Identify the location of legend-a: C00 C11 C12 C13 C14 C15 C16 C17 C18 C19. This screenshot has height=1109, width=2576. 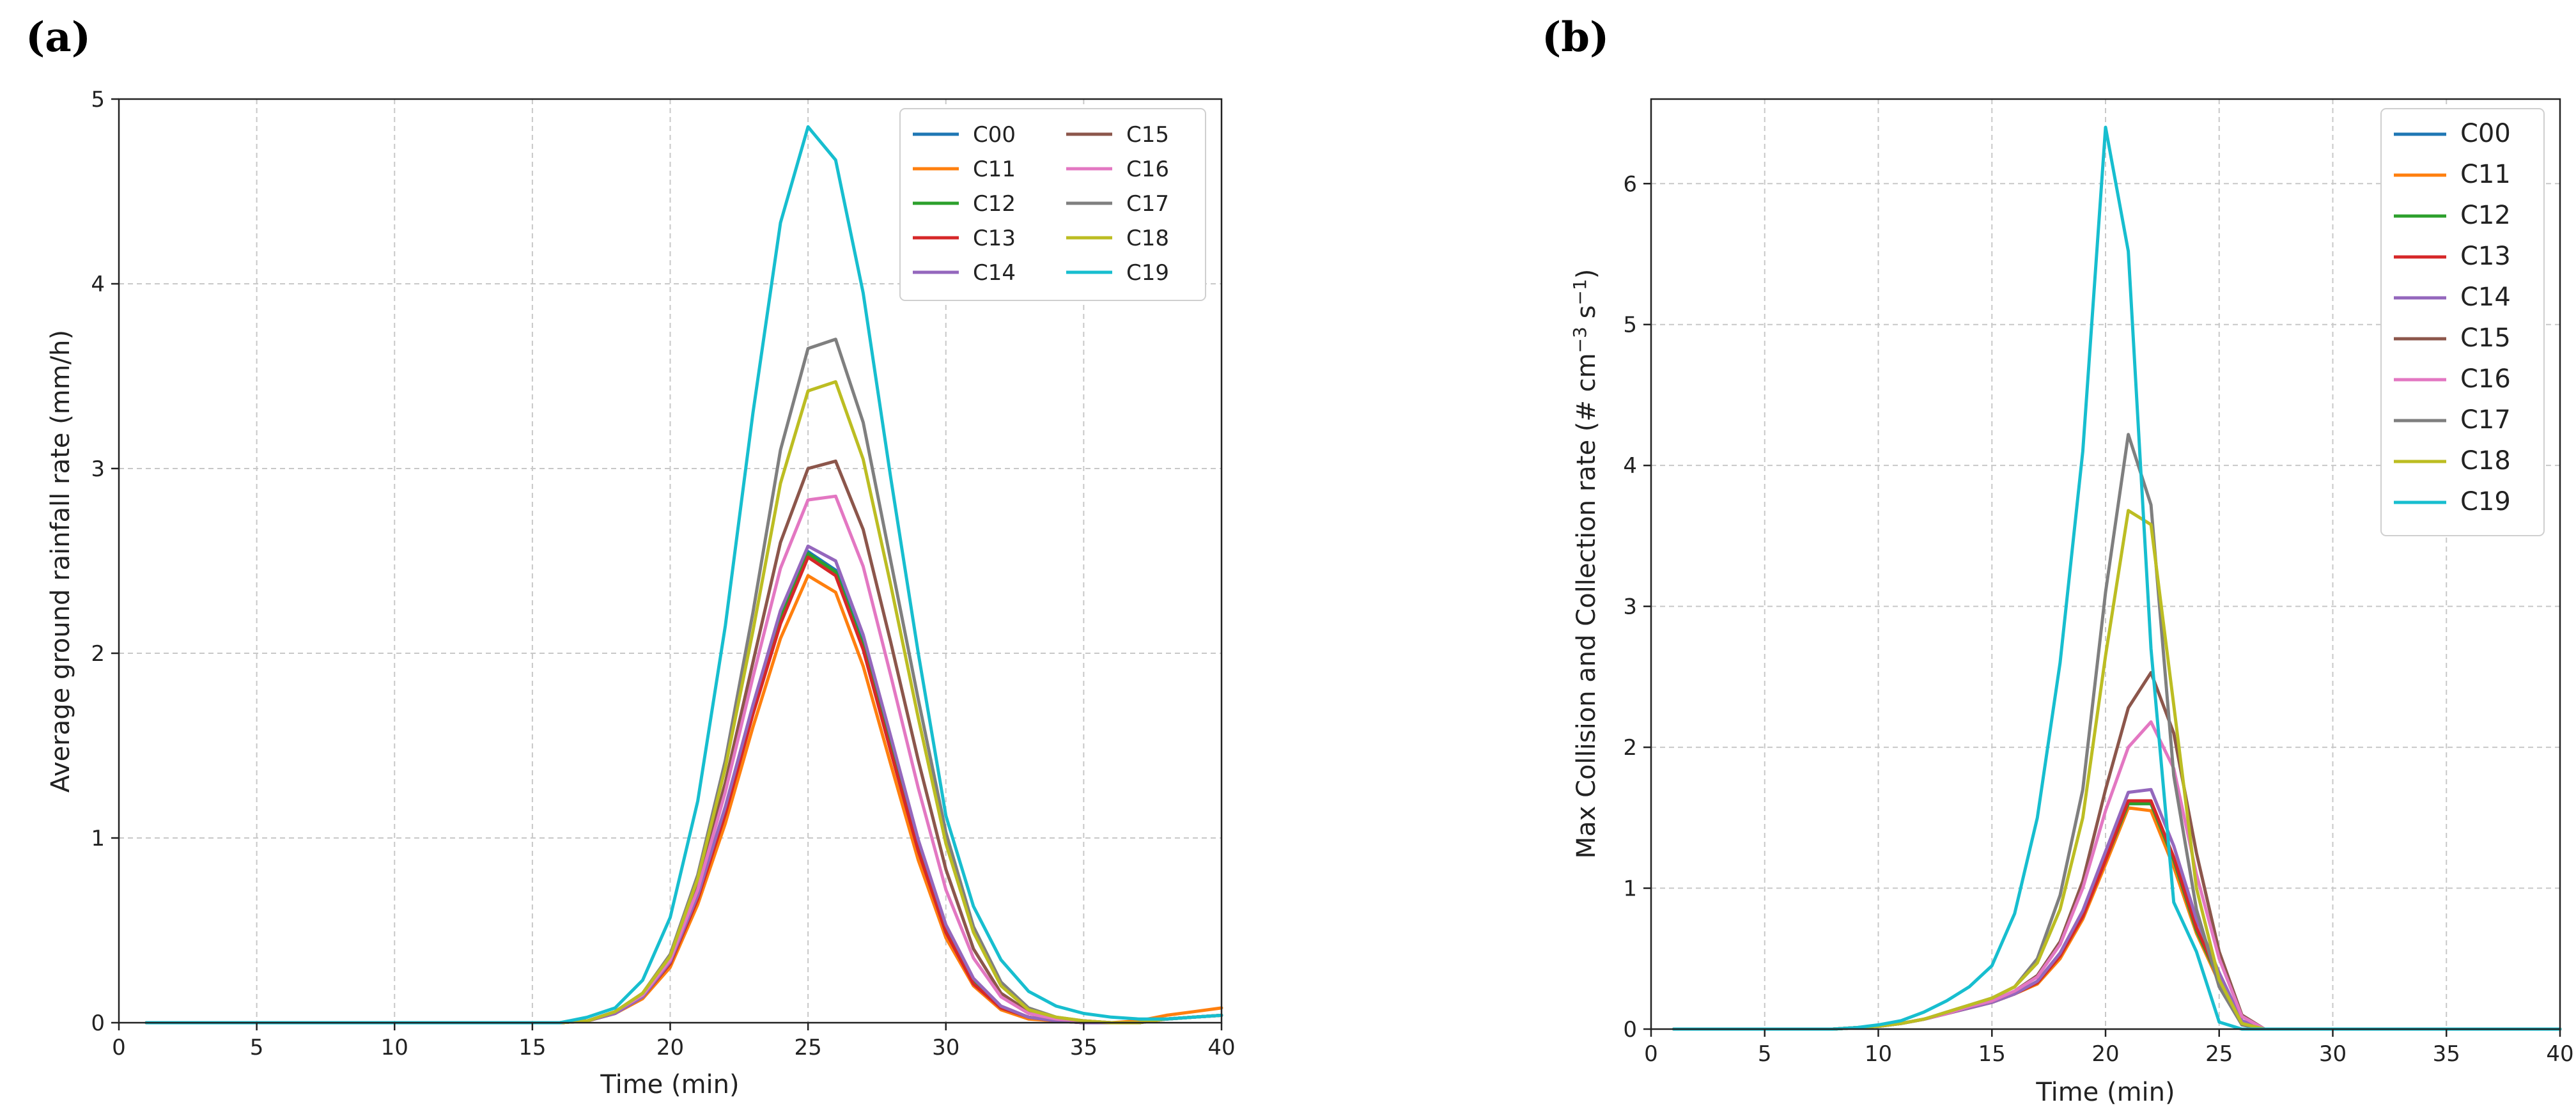
(1052, 205).